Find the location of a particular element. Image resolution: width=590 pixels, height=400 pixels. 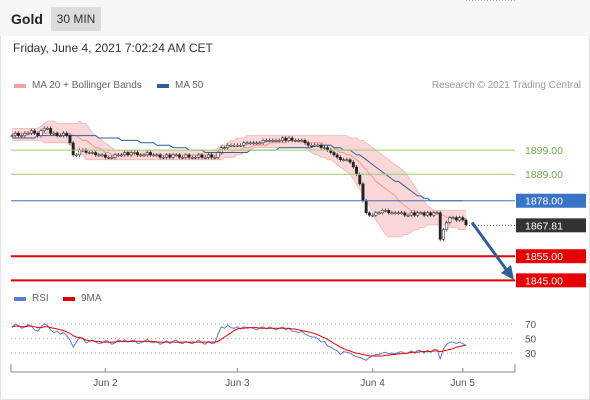

level-label-1845.00: 1845.00 is located at coordinates (544, 281).